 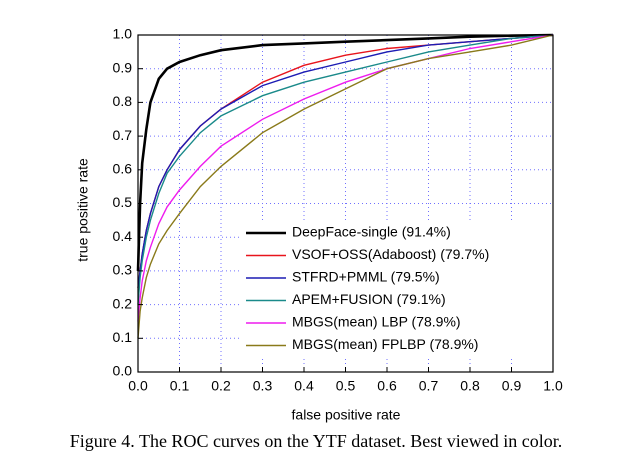 What do you see at coordinates (376, 322) in the screenshot?
I see `legend-label: MBGS(mean) LBP (78.9%)` at bounding box center [376, 322].